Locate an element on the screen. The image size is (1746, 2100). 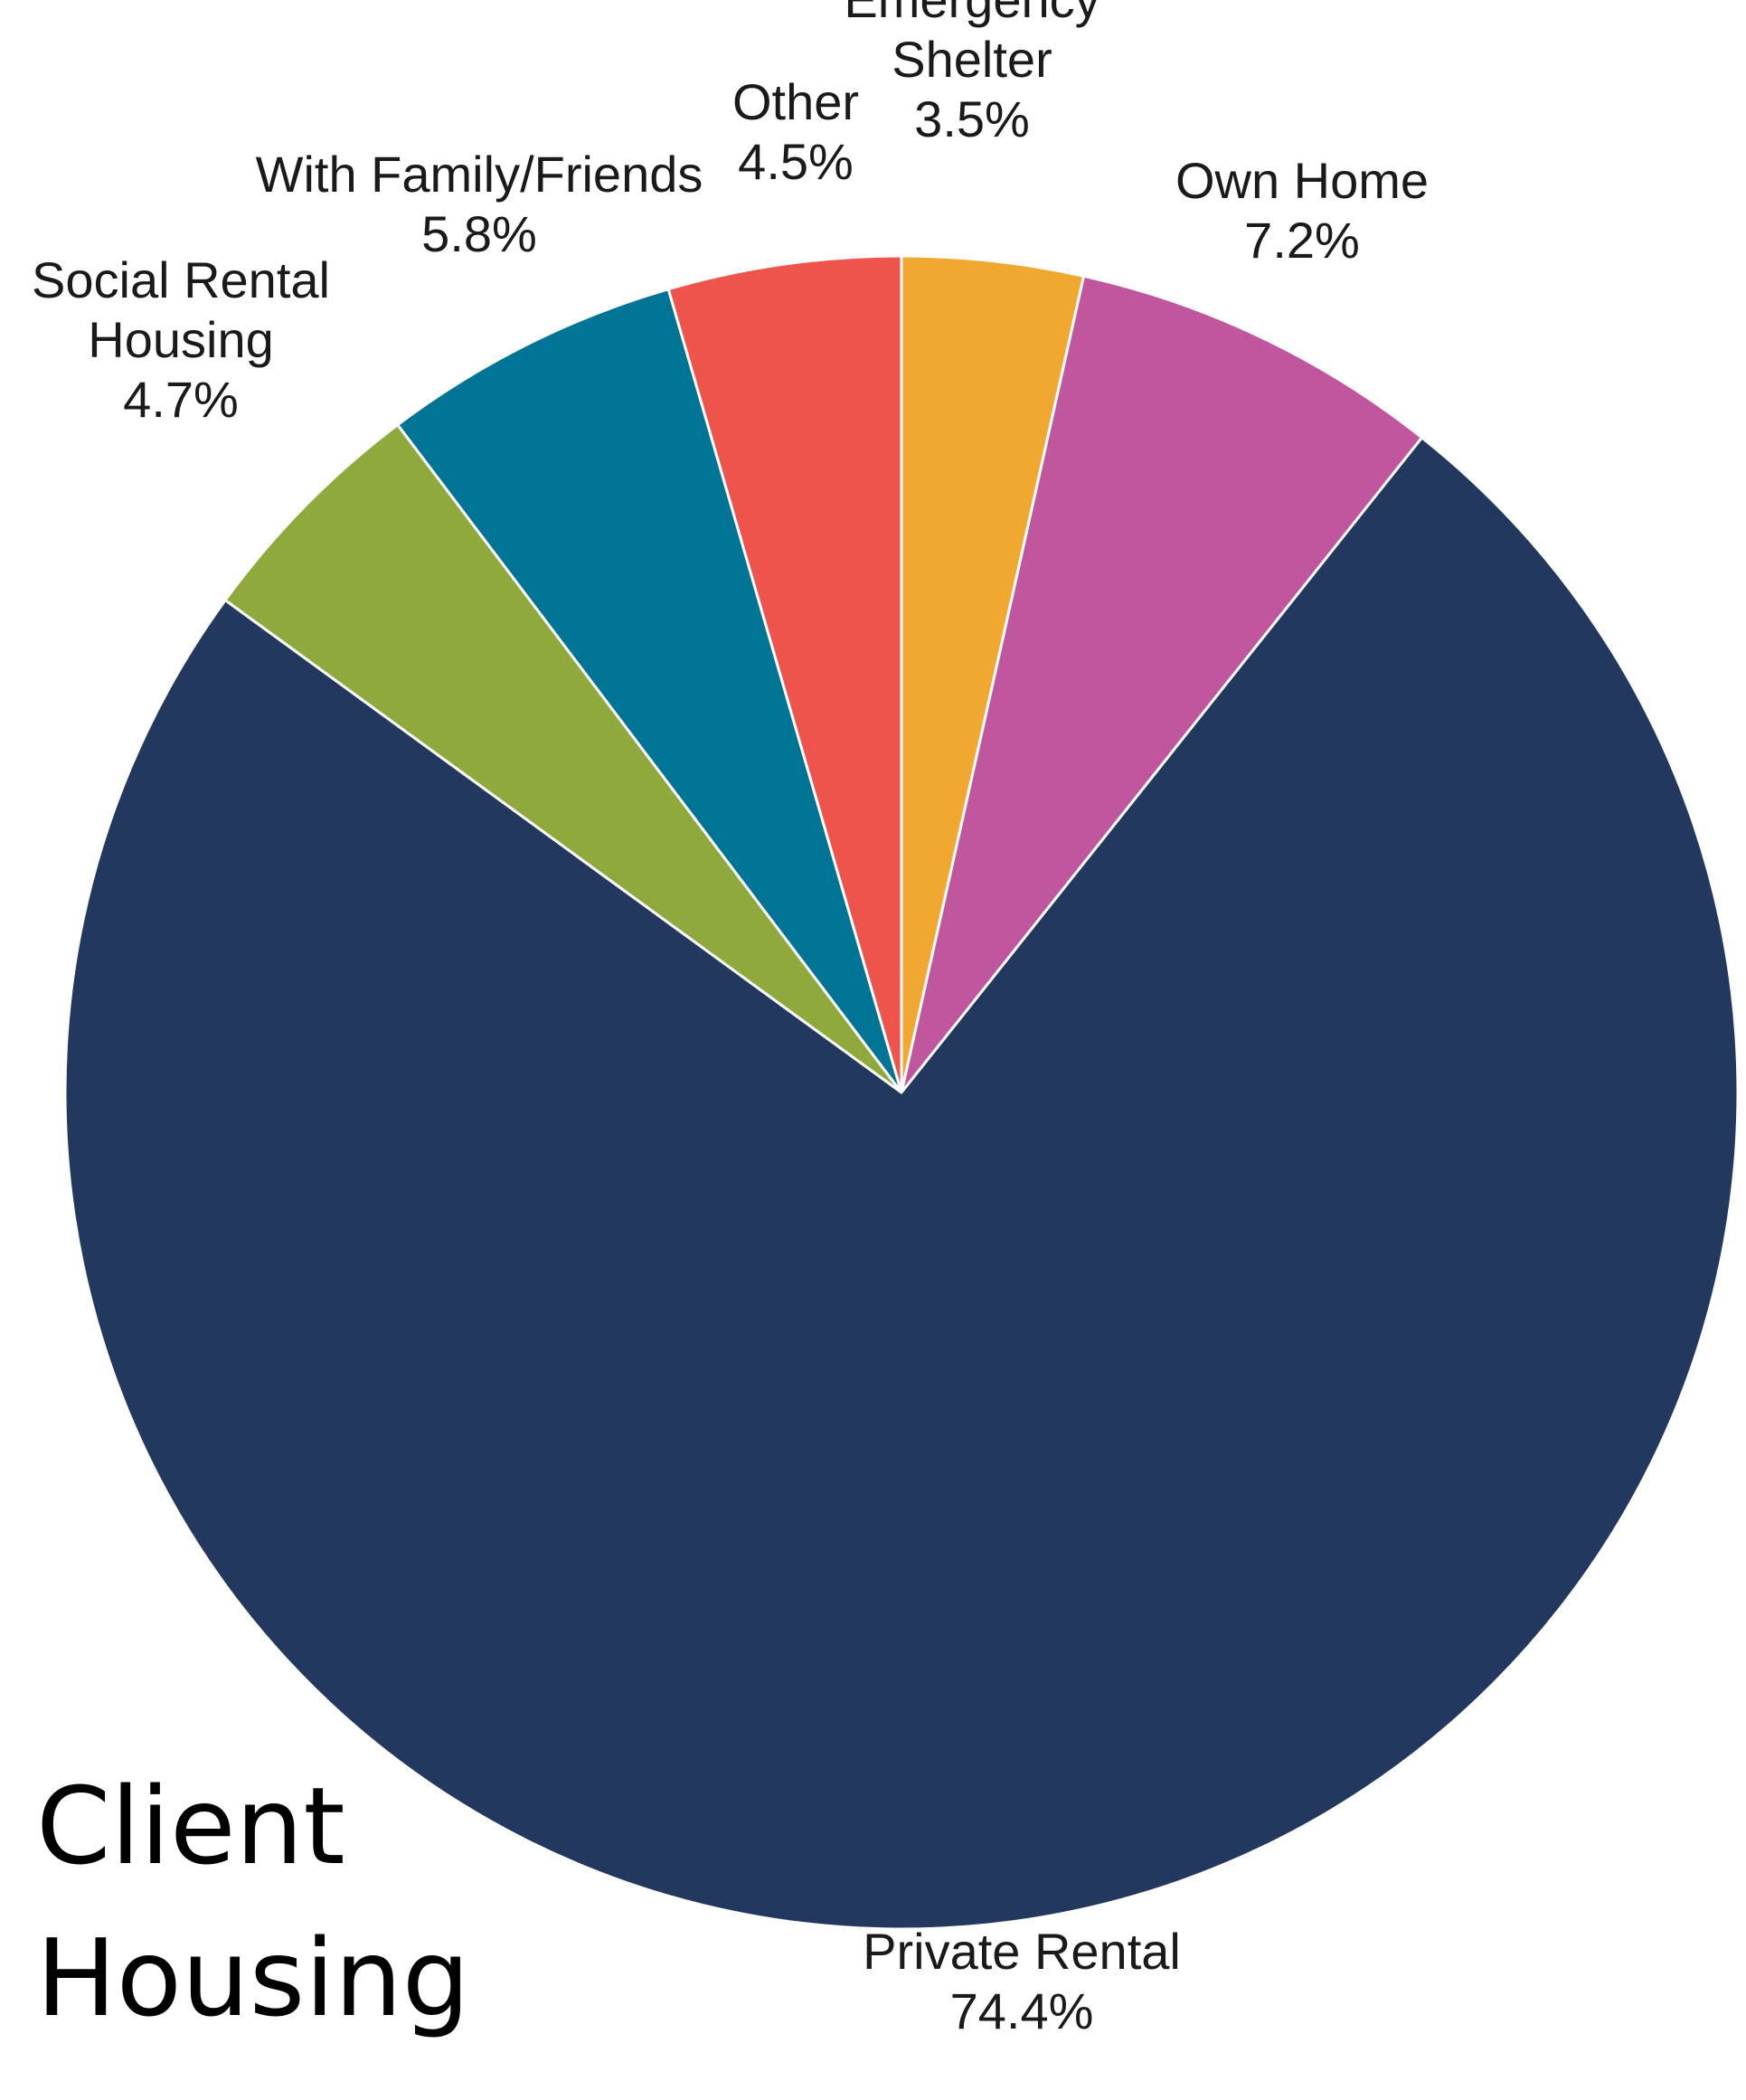
slice-value-label: 74.4% is located at coordinates (1022, 2010).